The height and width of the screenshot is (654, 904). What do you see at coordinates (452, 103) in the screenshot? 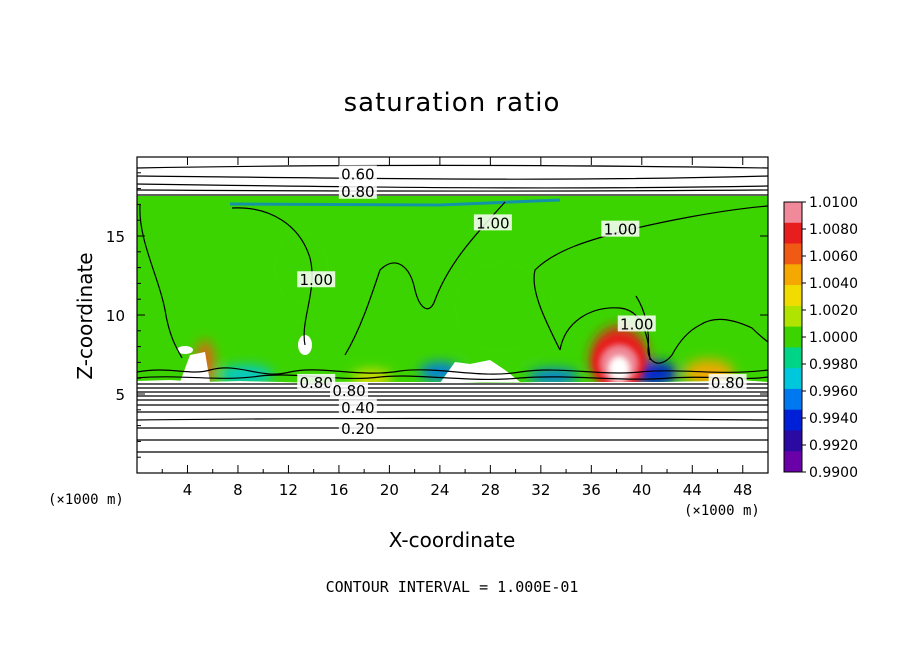
I see `chart-title: saturation ratio` at bounding box center [452, 103].